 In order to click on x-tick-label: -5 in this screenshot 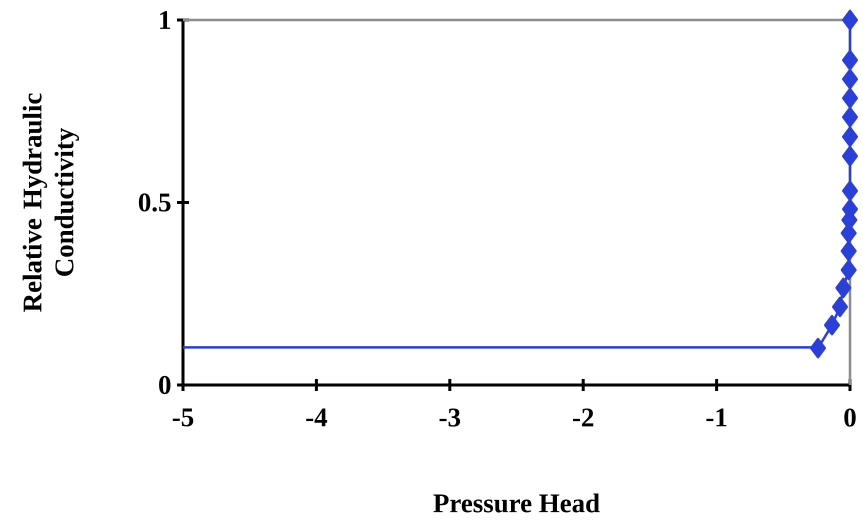, I will do `click(183, 417)`.